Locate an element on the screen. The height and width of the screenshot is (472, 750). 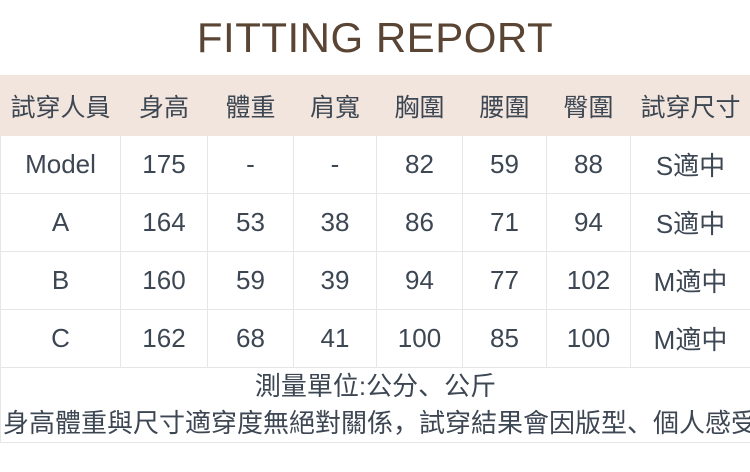
cell-weight: 59 is located at coordinates (250, 280).